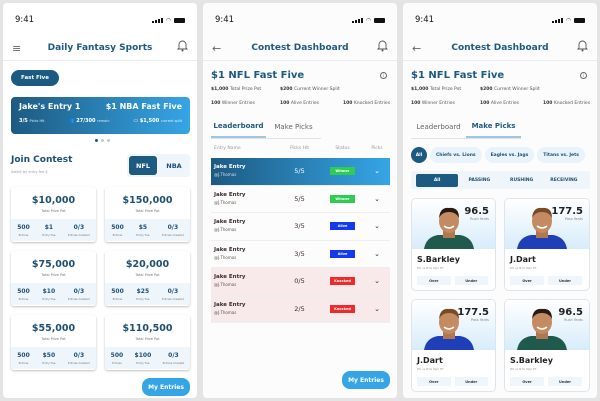 This screenshot has height=401, width=600. Describe the element at coordinates (456, 155) in the screenshot. I see `game-chip: Chiefs vs. Lions` at that location.